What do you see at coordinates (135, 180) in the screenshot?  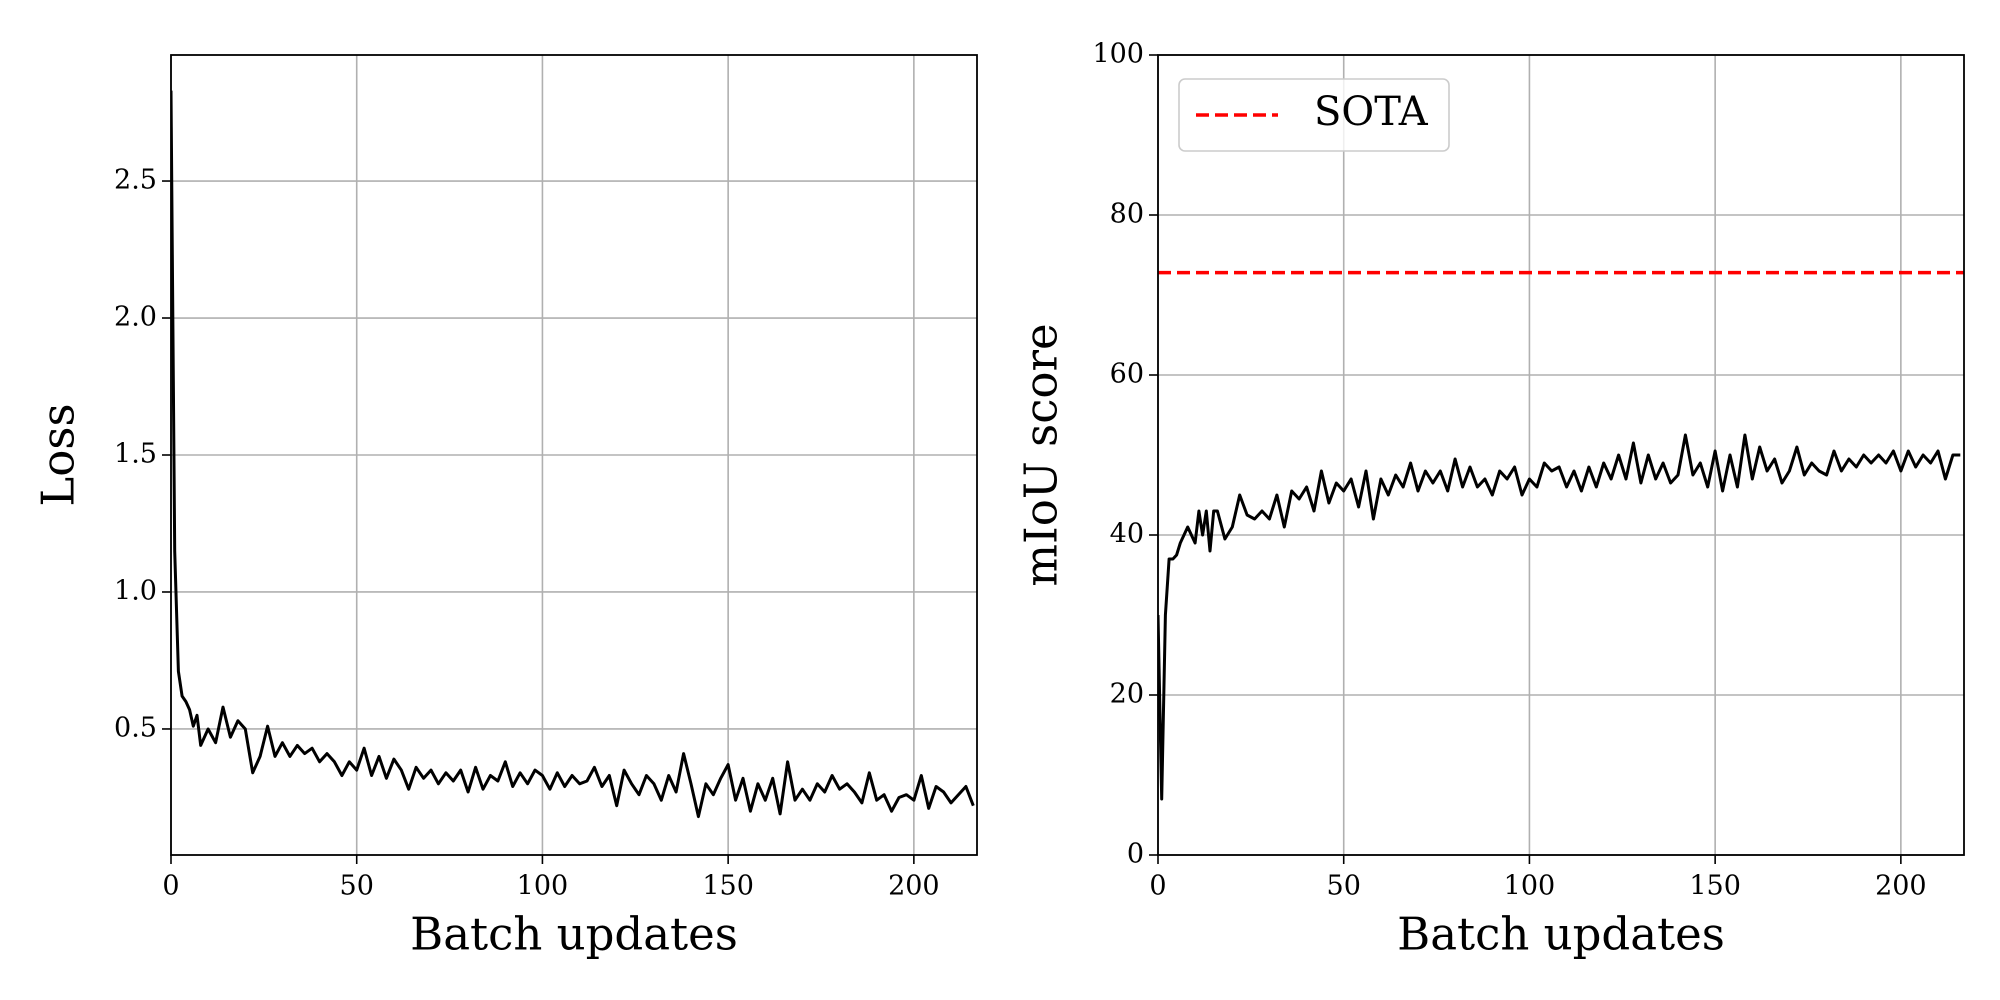 I see `y-tick-label: 2.5` at bounding box center [135, 180].